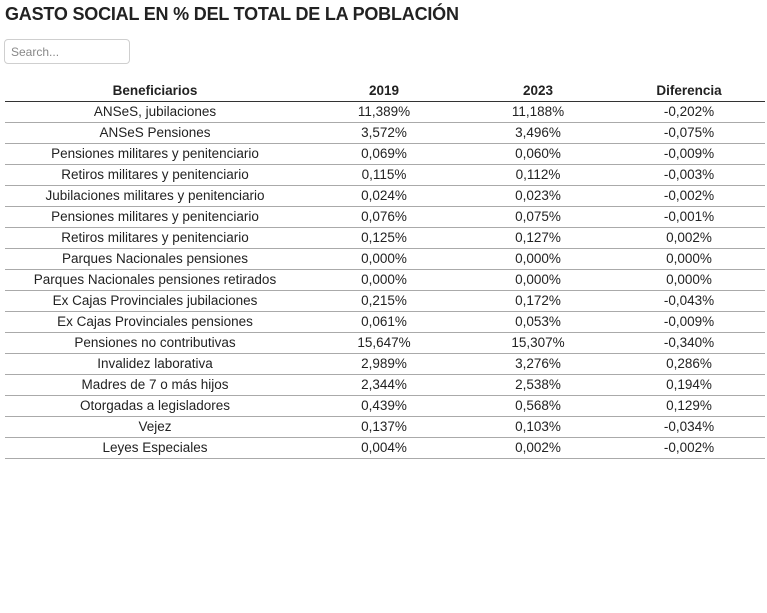 The width and height of the screenshot is (767, 613). Describe the element at coordinates (538, 112) in the screenshot. I see `cell-2023: 11,188%` at that location.